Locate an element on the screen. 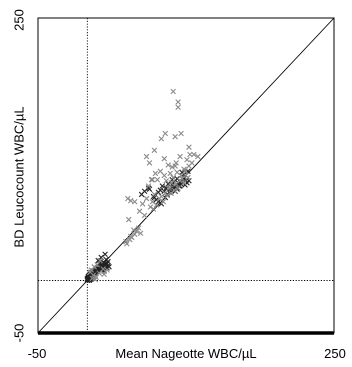 The height and width of the screenshot is (367, 352). y-axis-label: BD Leucocount WBC/µL is located at coordinates (18, 176).